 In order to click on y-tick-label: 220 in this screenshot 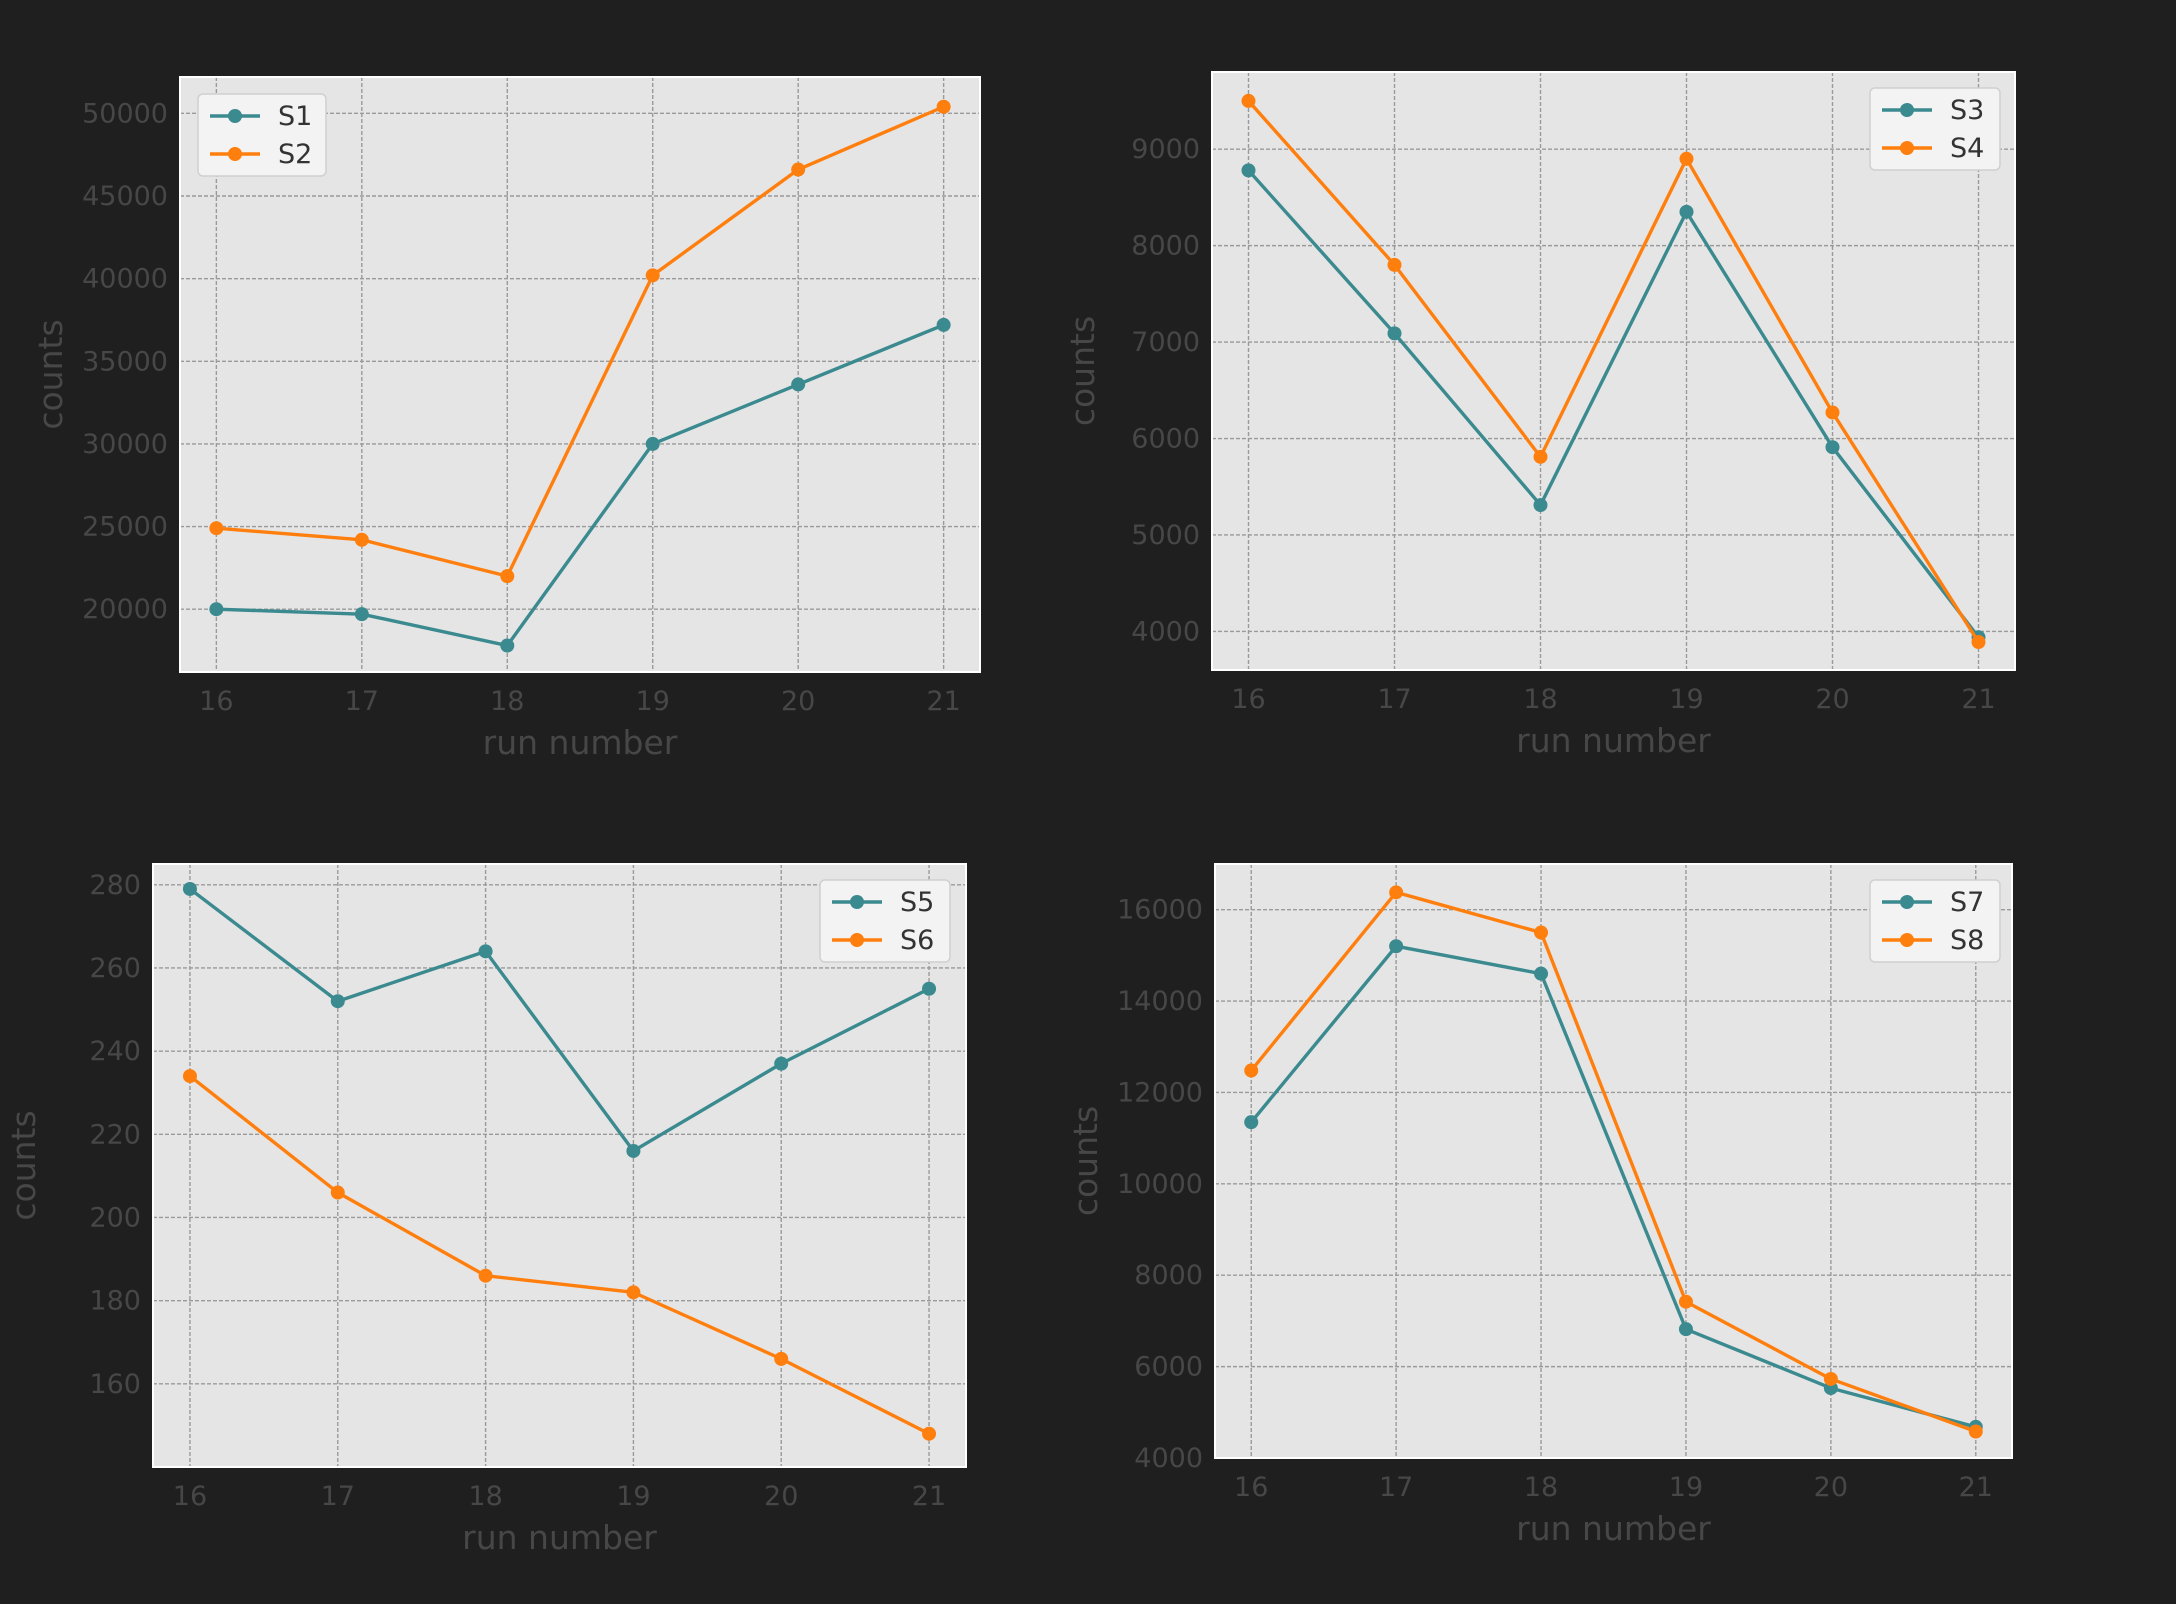, I will do `click(115, 1134)`.